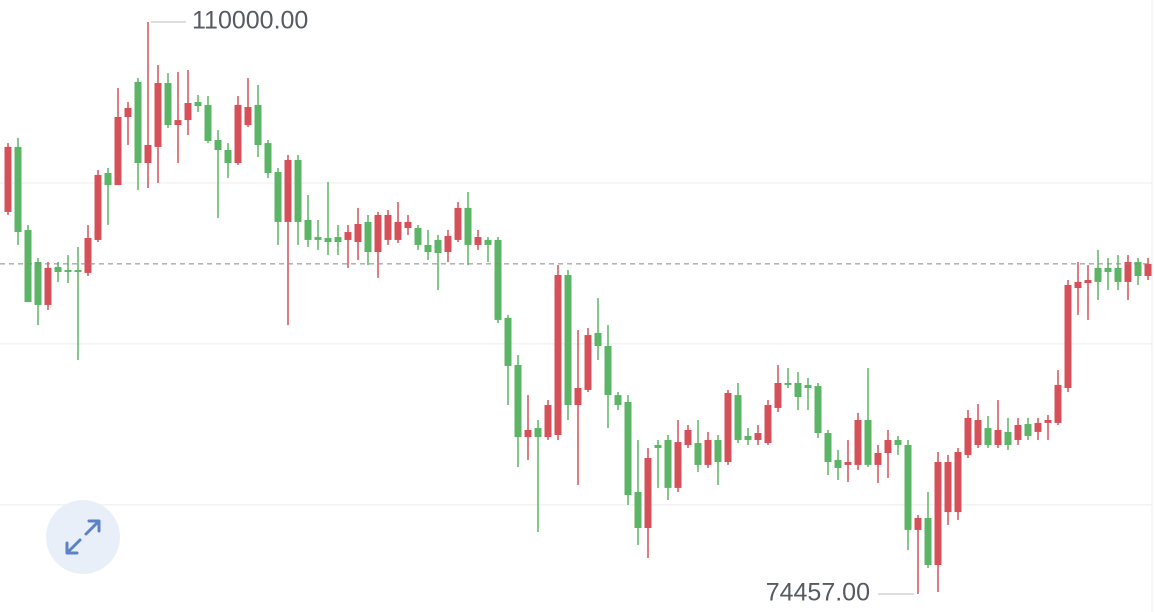 The height and width of the screenshot is (612, 1155). I want to click on expand-button-bg, so click(83, 537).